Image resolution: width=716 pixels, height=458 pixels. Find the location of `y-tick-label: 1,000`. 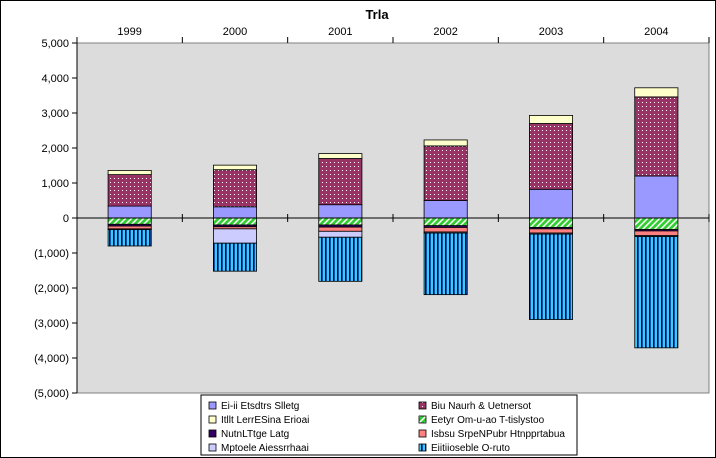

y-tick-label: 1,000 is located at coordinates (55, 184).